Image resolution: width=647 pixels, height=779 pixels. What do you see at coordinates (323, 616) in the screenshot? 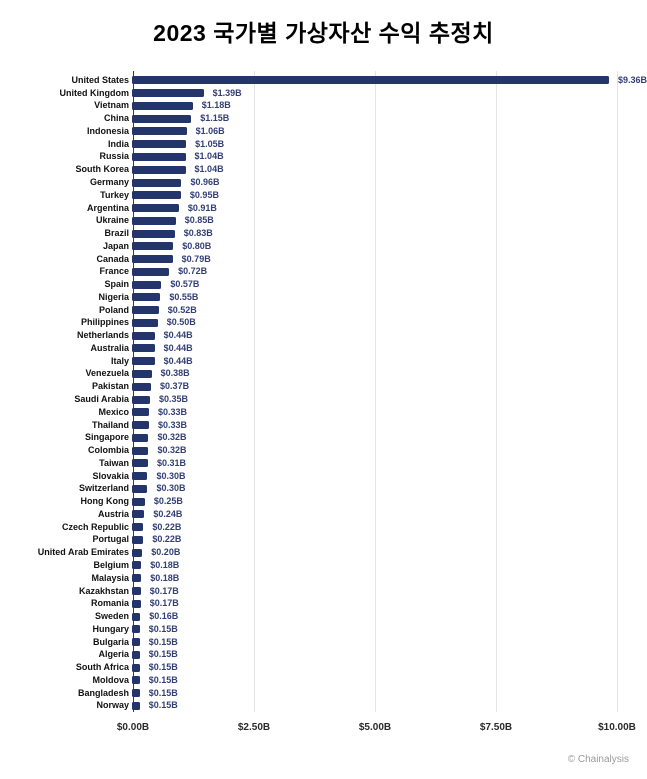
I see `bar-row: Sweden $0.16B` at bounding box center [323, 616].